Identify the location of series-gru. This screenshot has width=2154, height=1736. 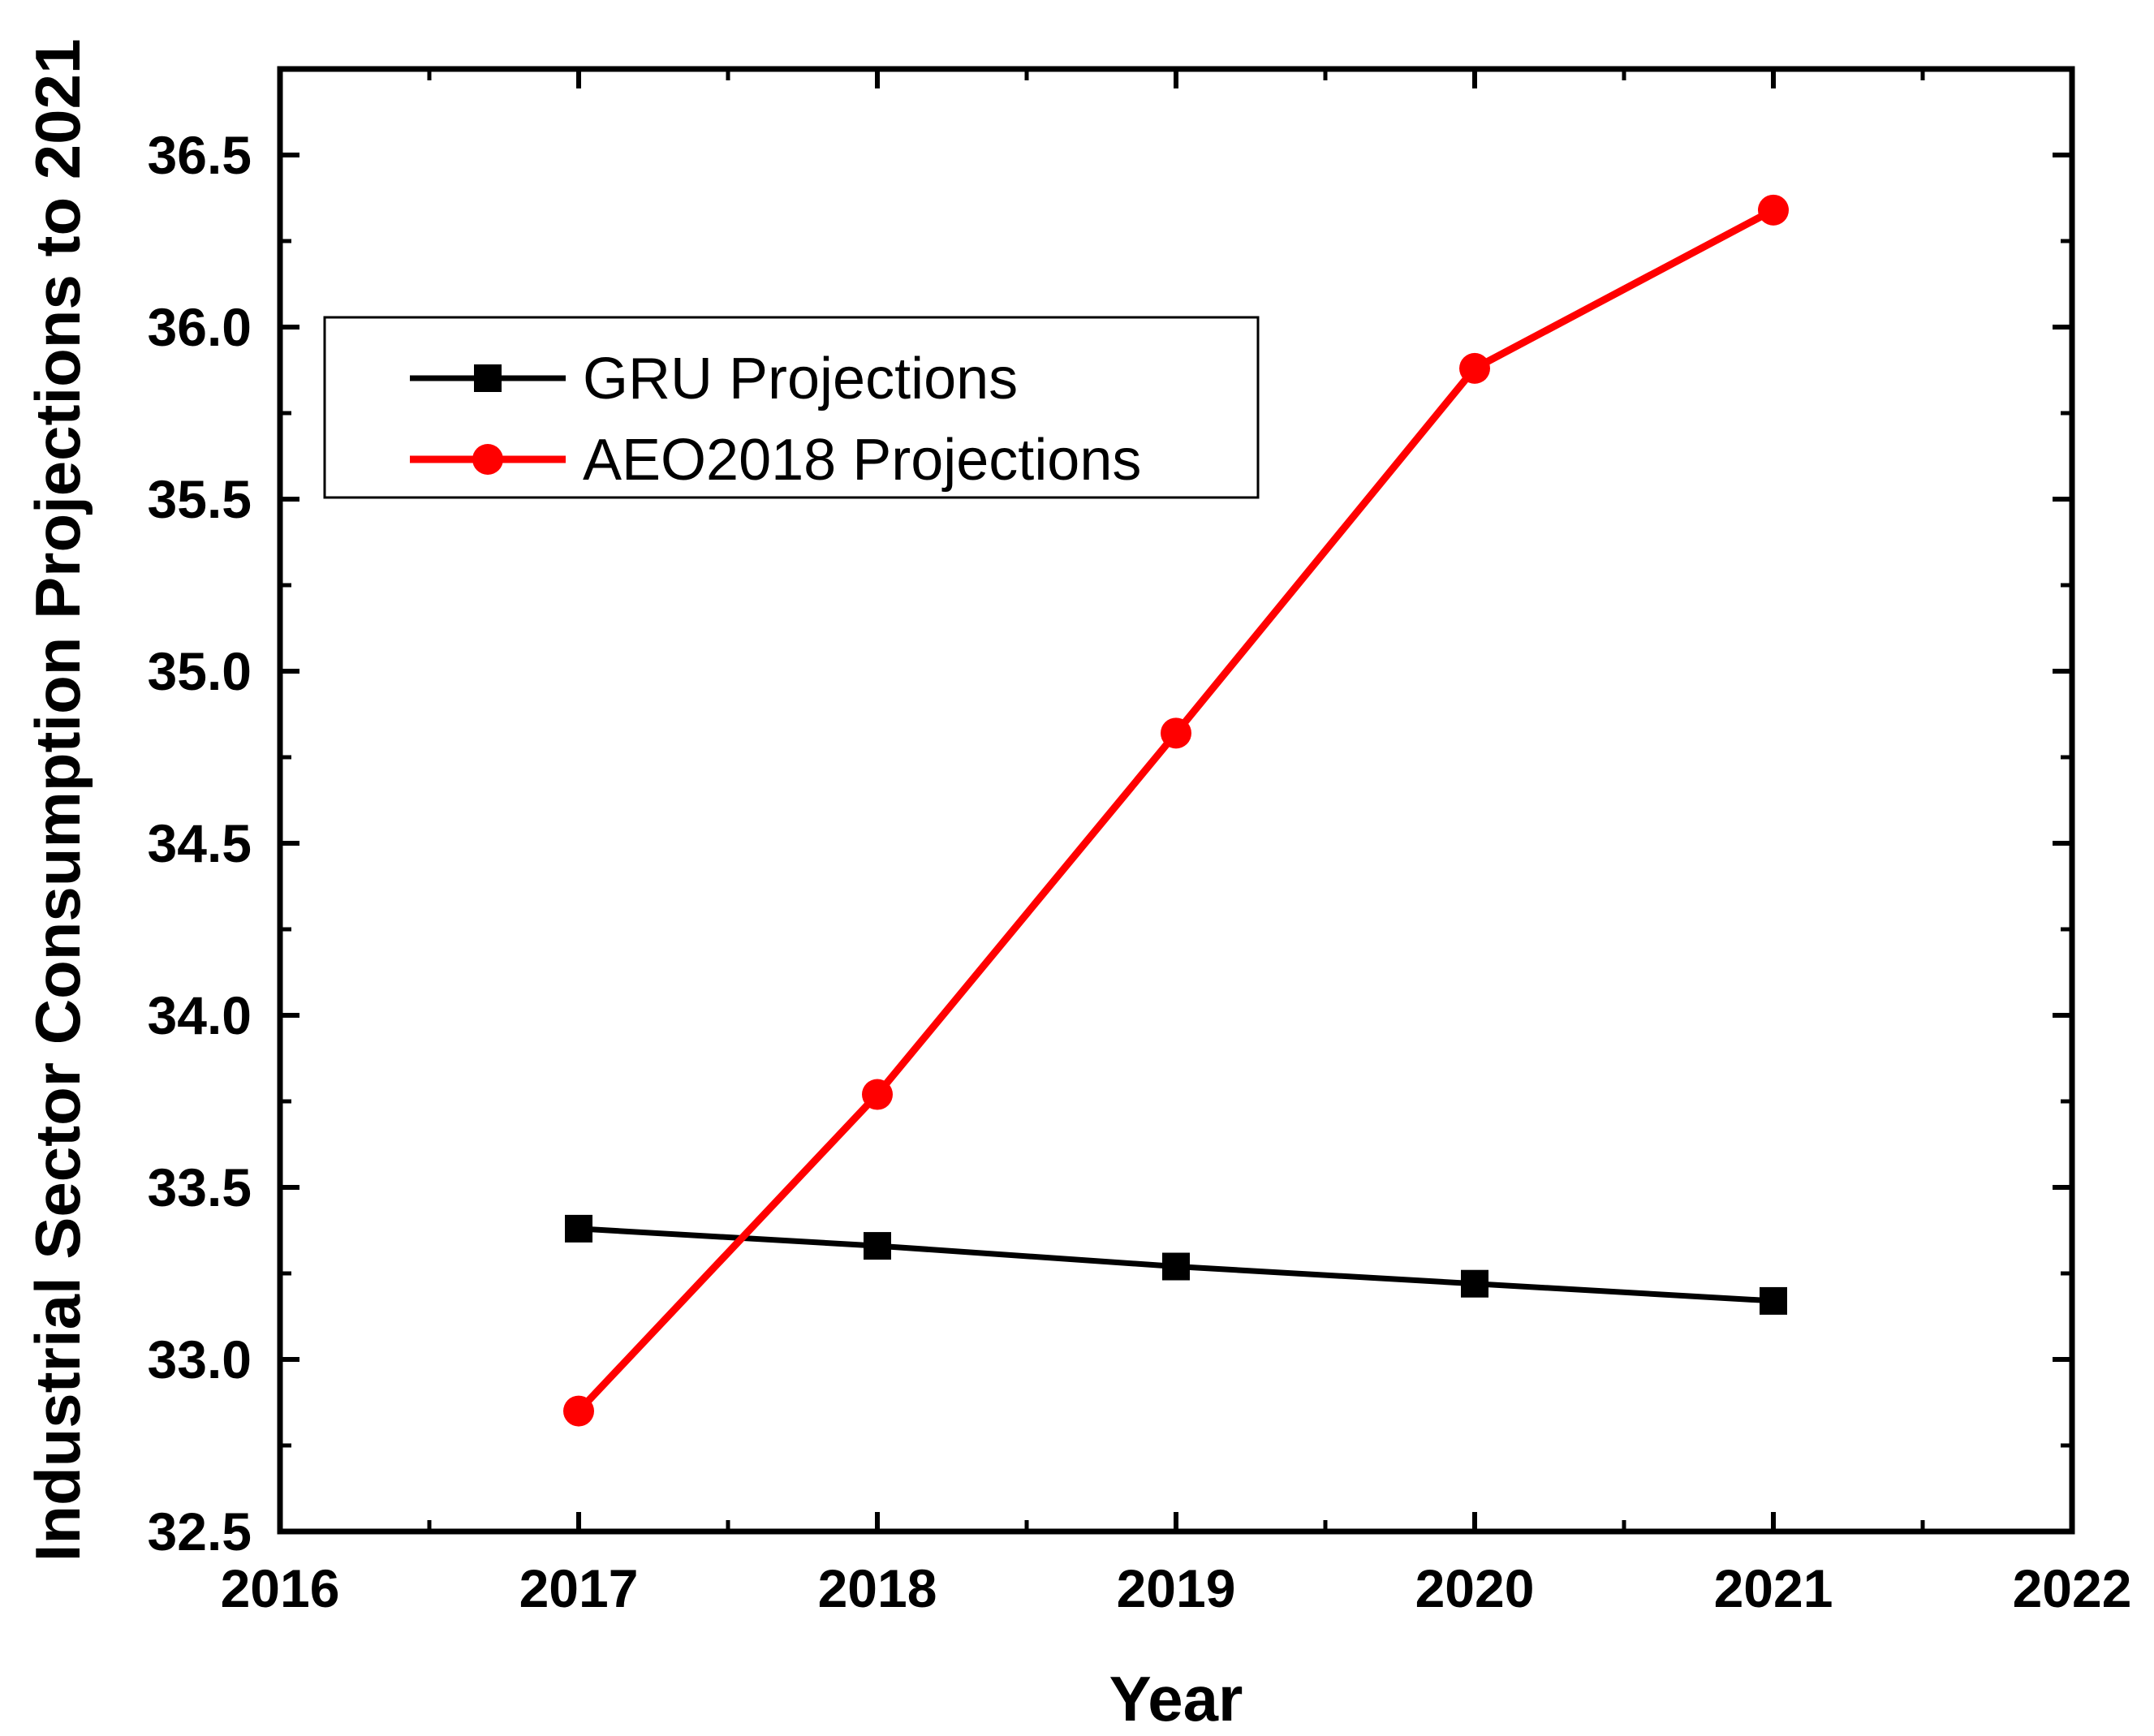
(1176, 1264).